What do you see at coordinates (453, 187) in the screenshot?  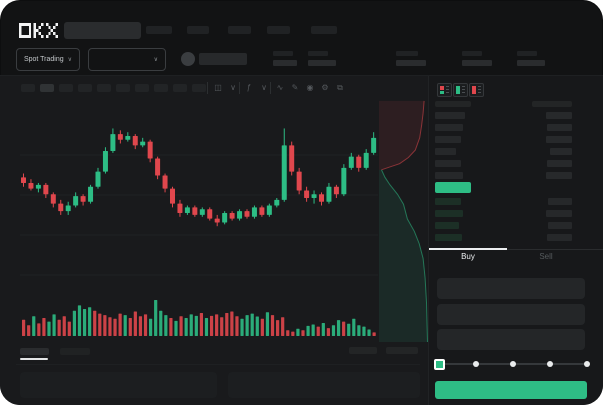 I see `last-price-row` at bounding box center [453, 187].